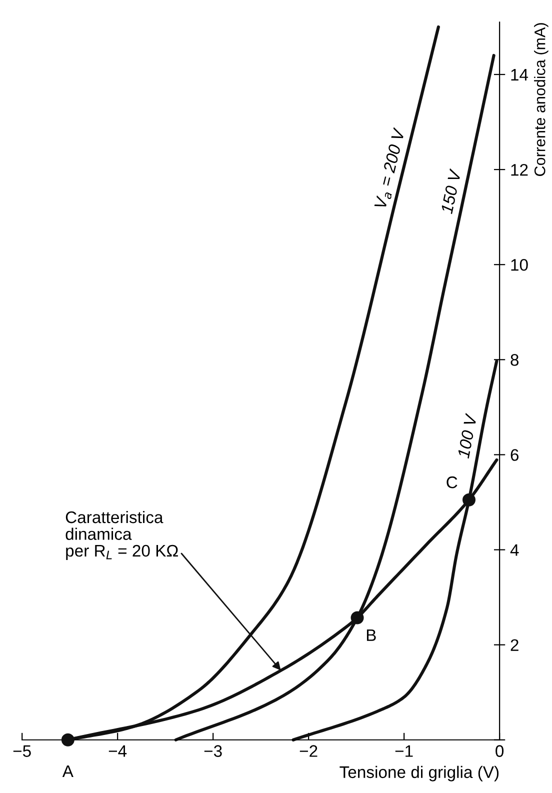 The width and height of the screenshot is (552, 793). Describe the element at coordinates (500, 751) in the screenshot. I see `x-tick-label: 0` at that location.